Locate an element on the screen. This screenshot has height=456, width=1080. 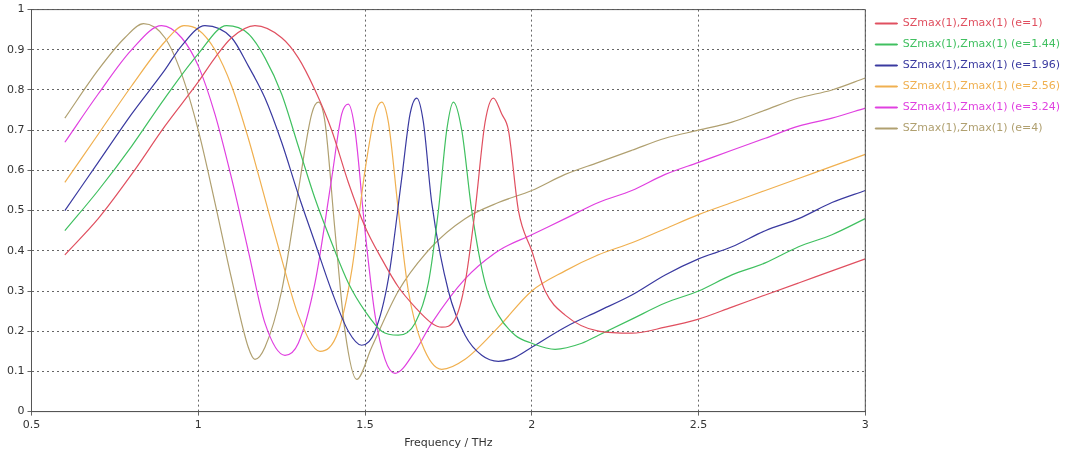
legend-label: SZmax(1),Zmax(1) (e=1.44) is located at coordinates (981, 44).